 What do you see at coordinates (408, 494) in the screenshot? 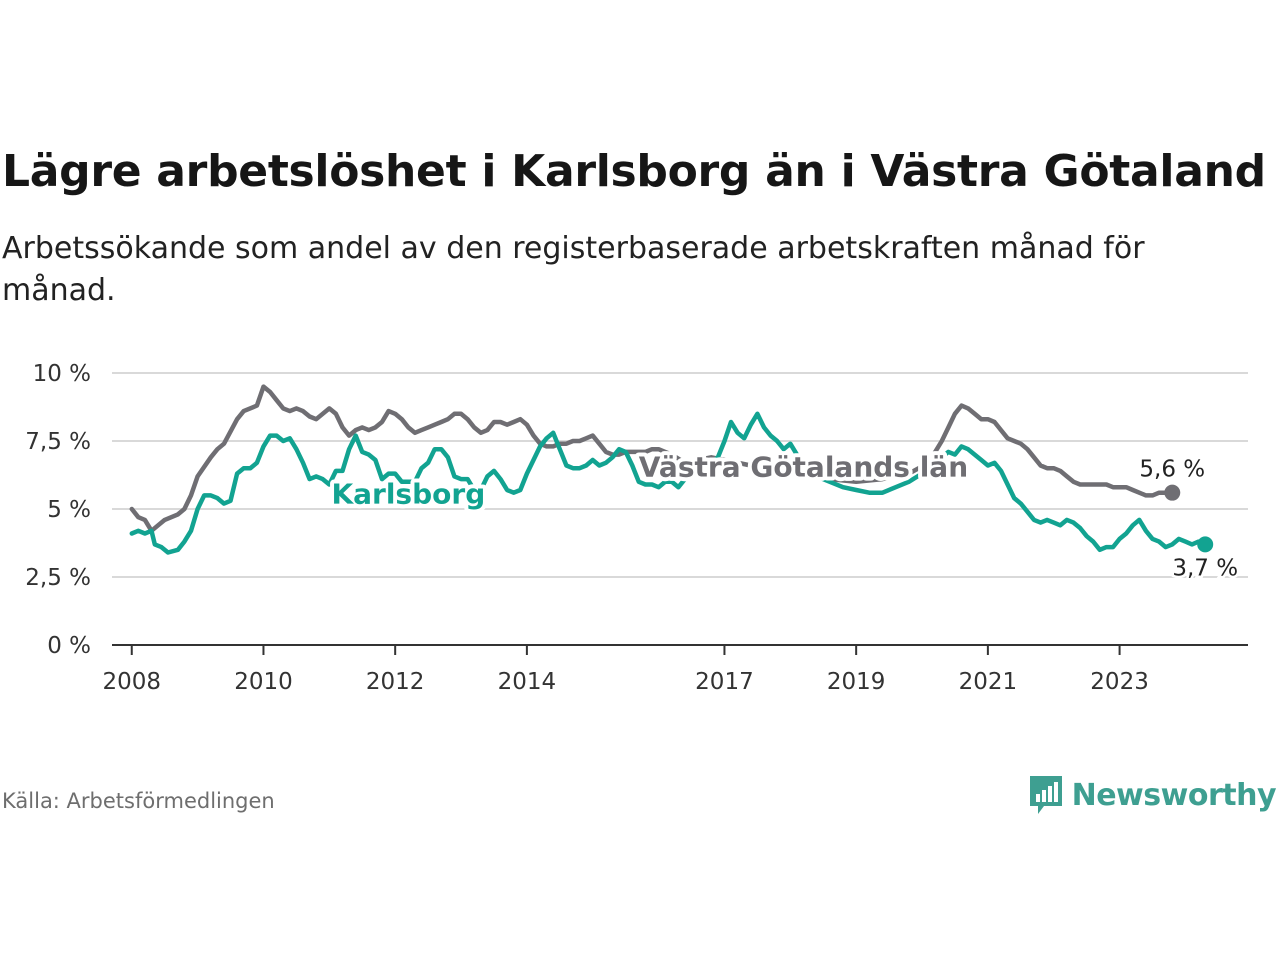
I see `series-label-karlsborg: Karlsborg` at bounding box center [408, 494].